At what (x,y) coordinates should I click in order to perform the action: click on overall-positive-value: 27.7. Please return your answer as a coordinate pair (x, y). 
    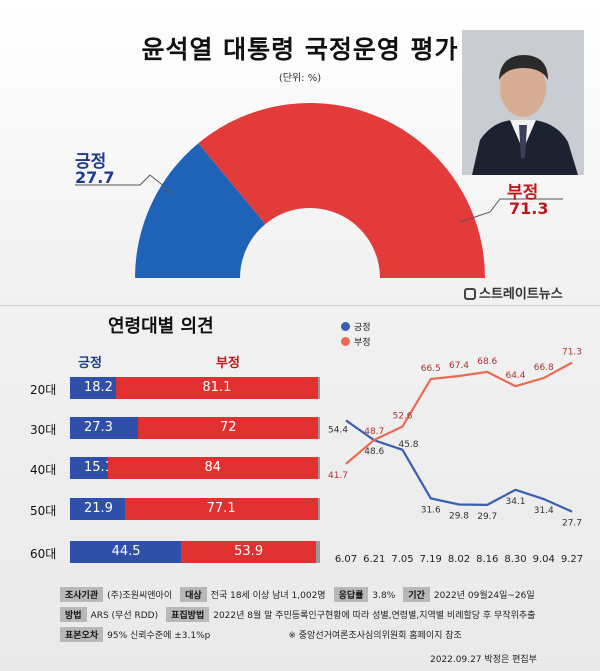
    Looking at the image, I should click on (95, 177).